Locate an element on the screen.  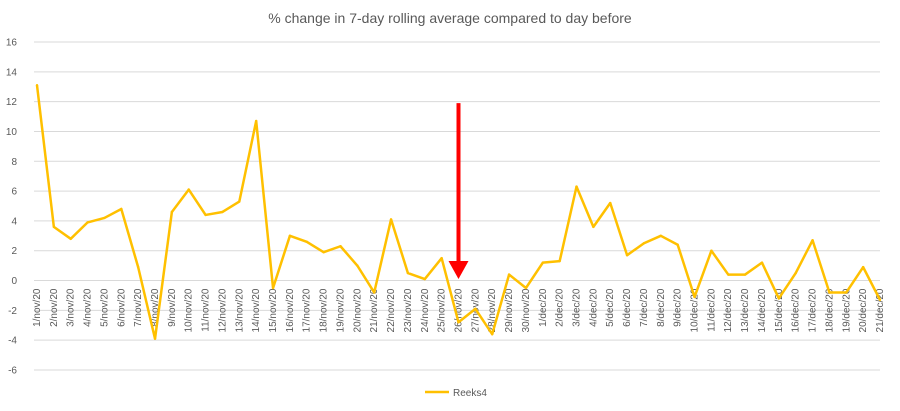
x-tick-label: 21/dec/20 is located at coordinates (880, 310).